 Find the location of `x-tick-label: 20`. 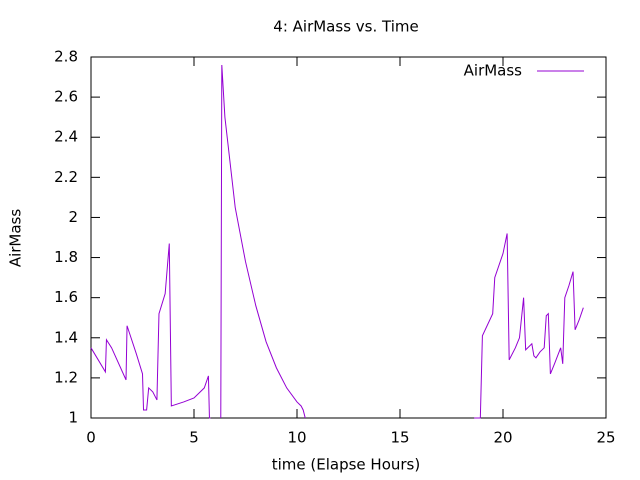

x-tick-label: 20 is located at coordinates (502, 438).